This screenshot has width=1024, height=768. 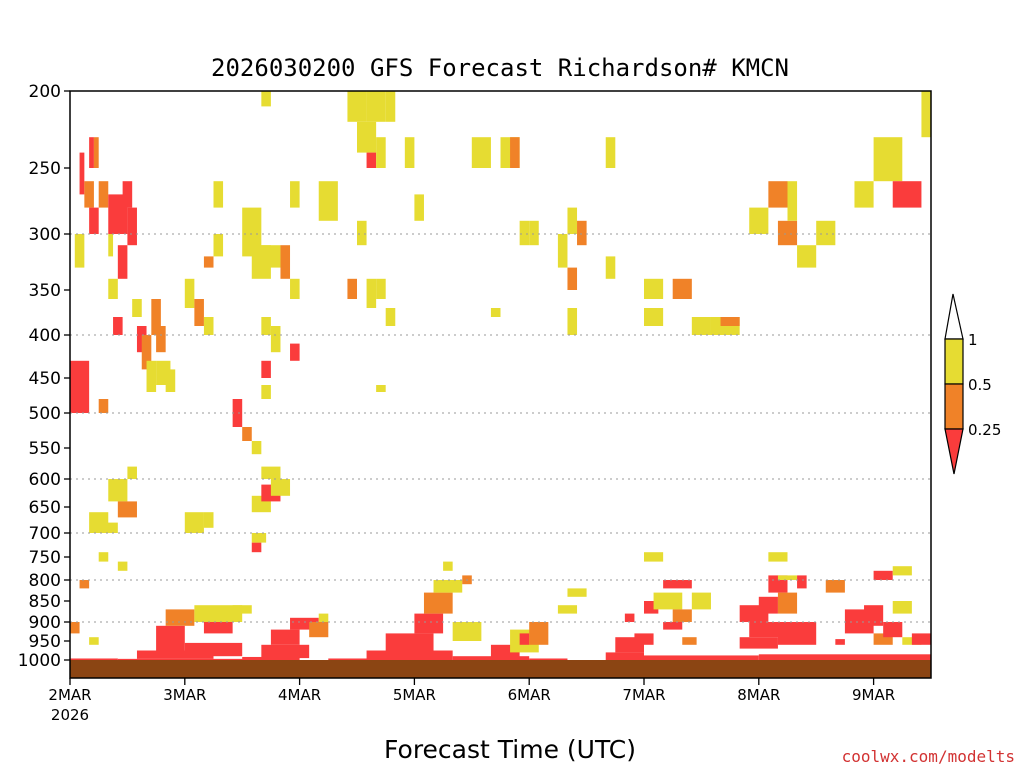 I want to click on y-tick-label: 500, so click(x=45, y=414).